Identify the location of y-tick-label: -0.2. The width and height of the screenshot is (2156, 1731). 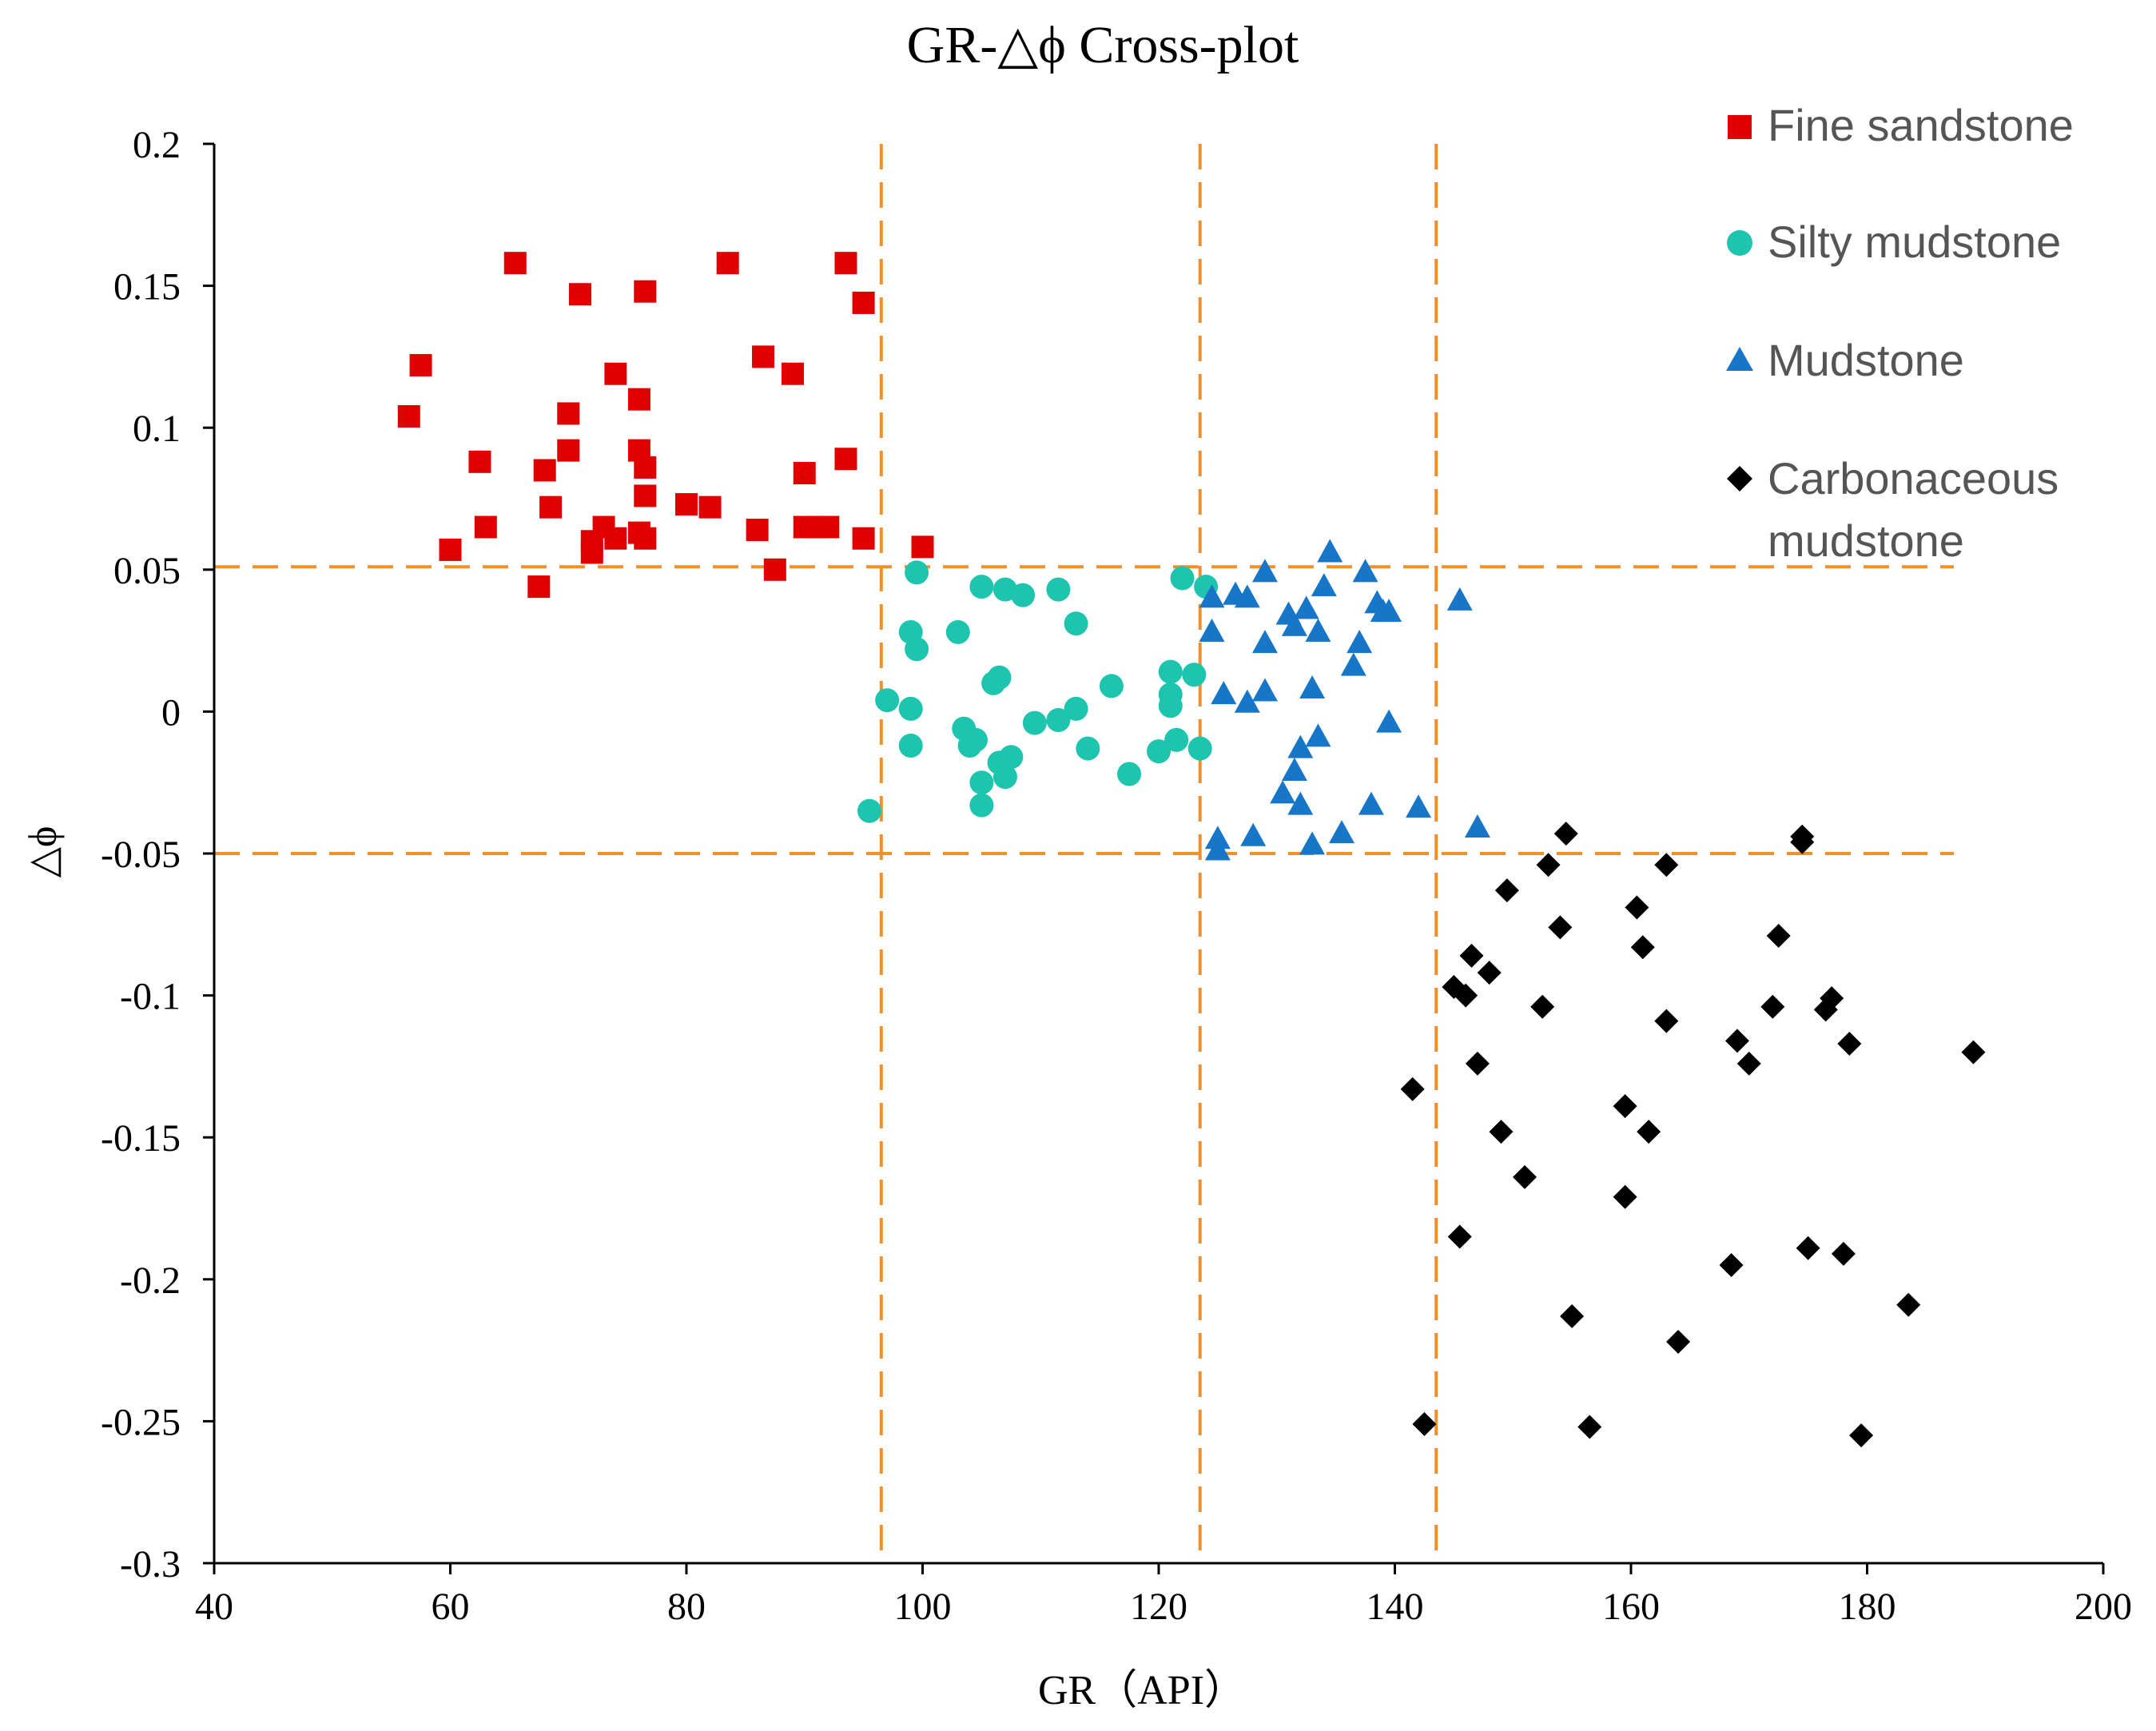
(150, 1281).